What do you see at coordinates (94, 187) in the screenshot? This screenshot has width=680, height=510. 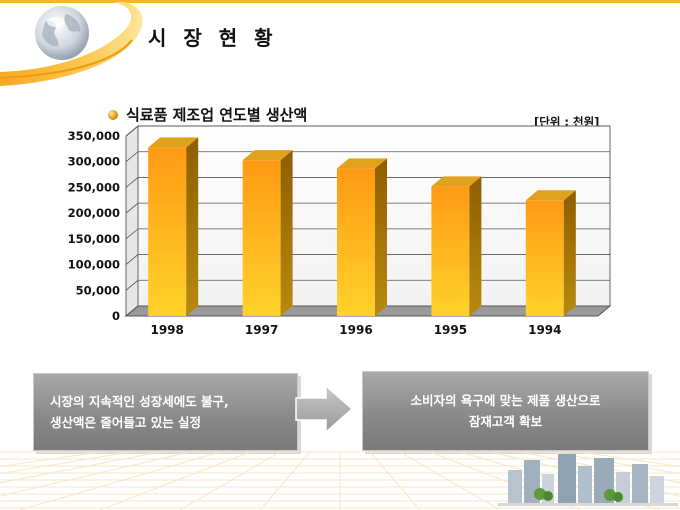 I see `y-tick-label: 250,000` at bounding box center [94, 187].